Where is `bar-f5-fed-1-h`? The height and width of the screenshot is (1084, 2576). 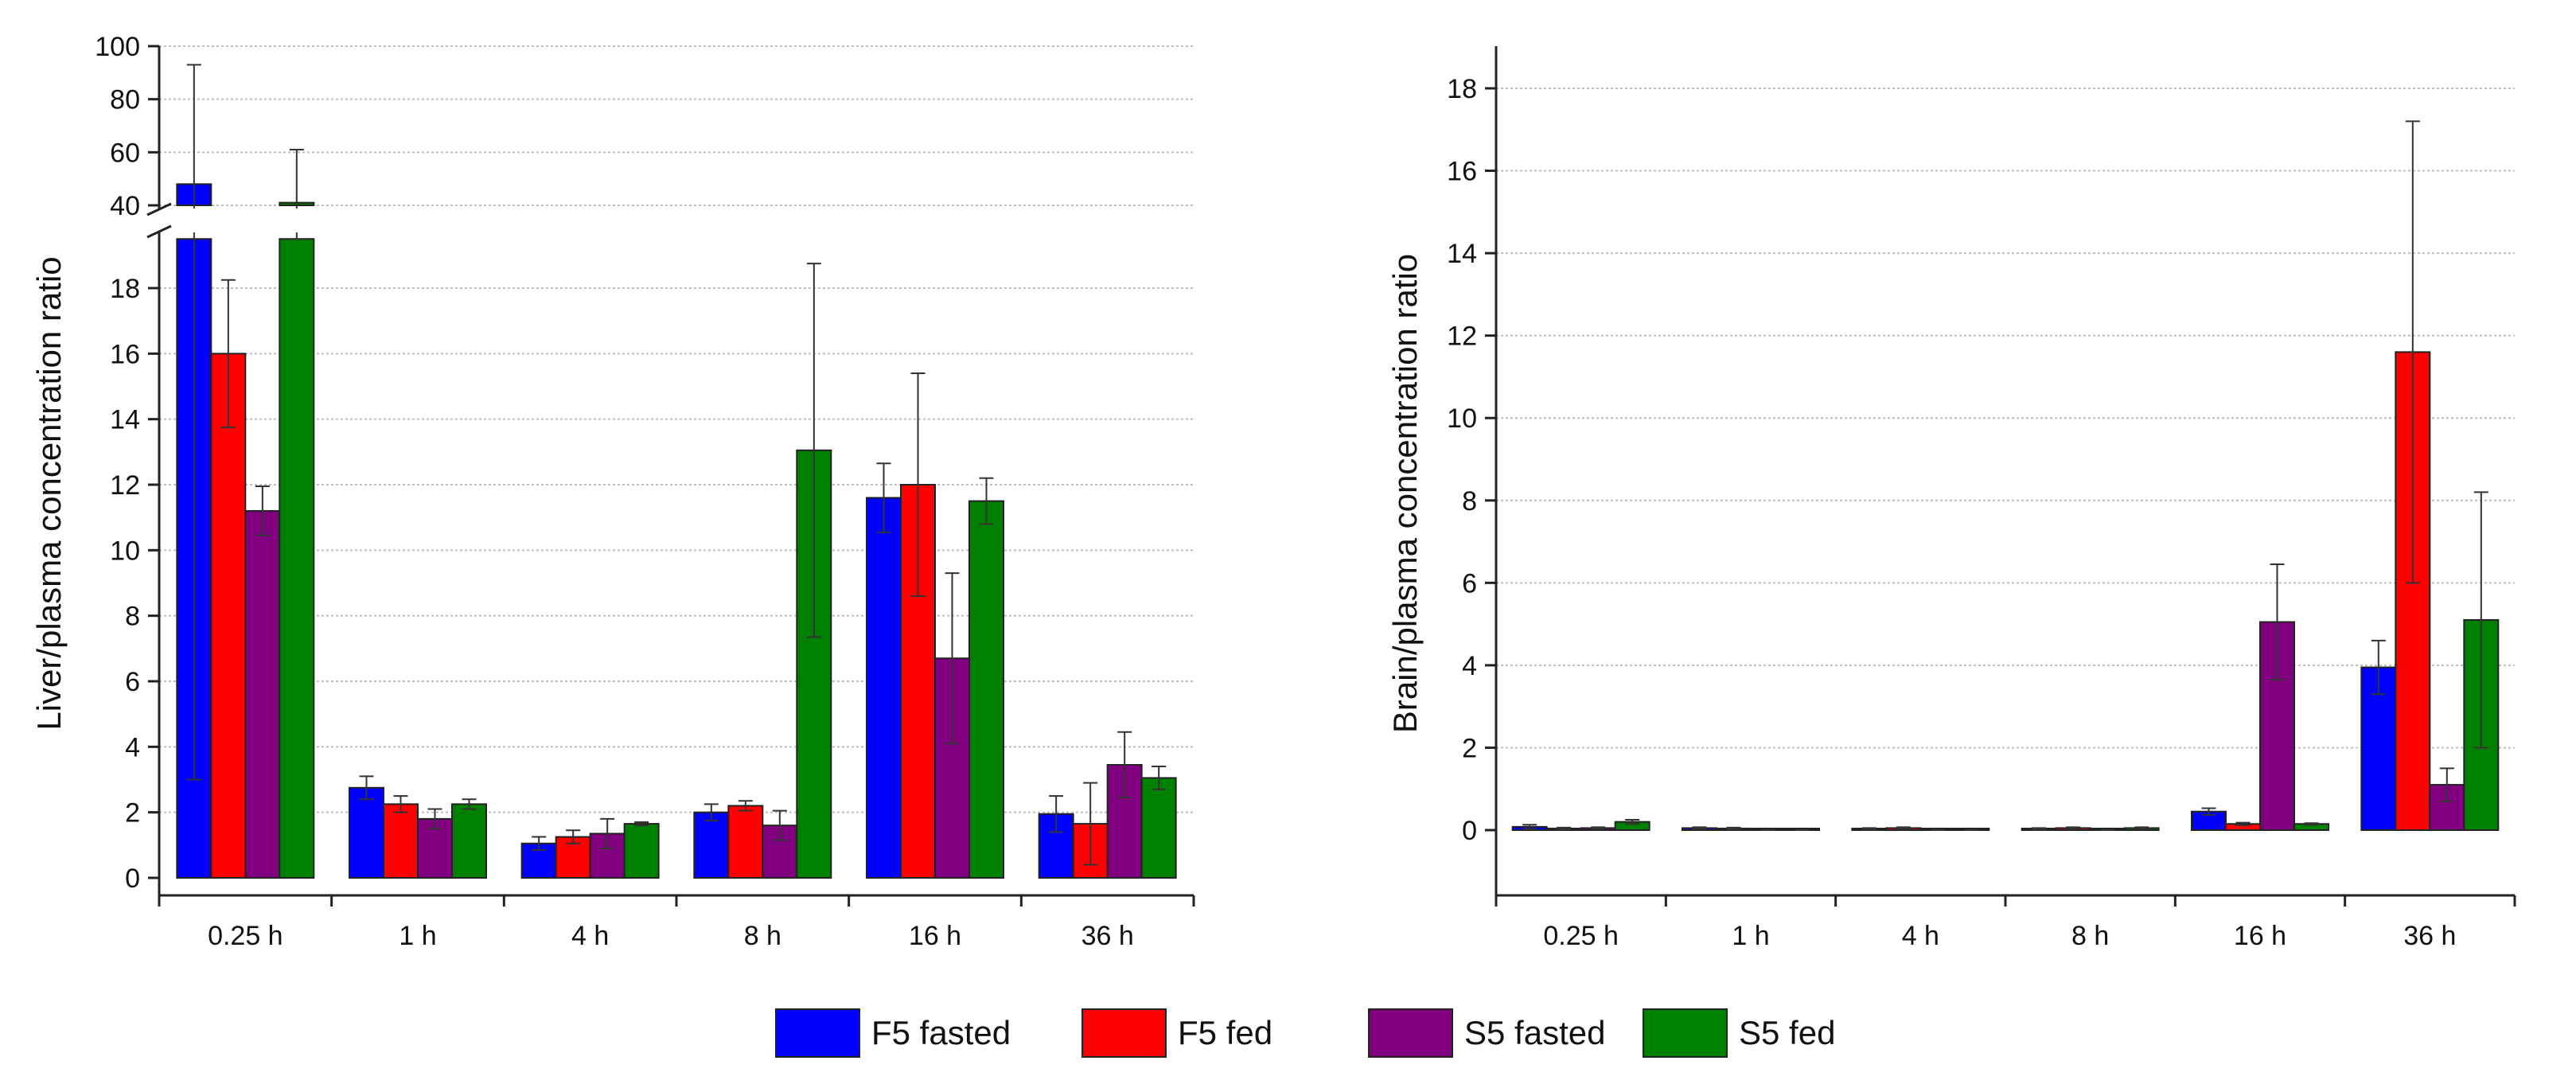
bar-f5-fed-1-h is located at coordinates (401, 841).